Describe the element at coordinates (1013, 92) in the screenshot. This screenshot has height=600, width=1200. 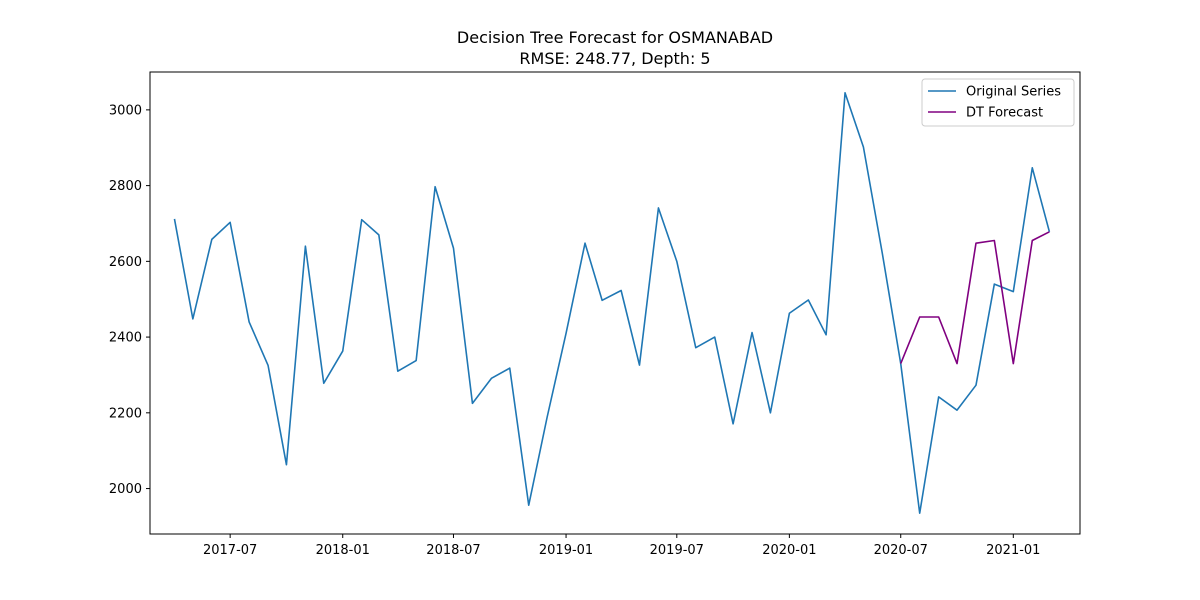
I see `legend-label-0: Original Series` at that location.